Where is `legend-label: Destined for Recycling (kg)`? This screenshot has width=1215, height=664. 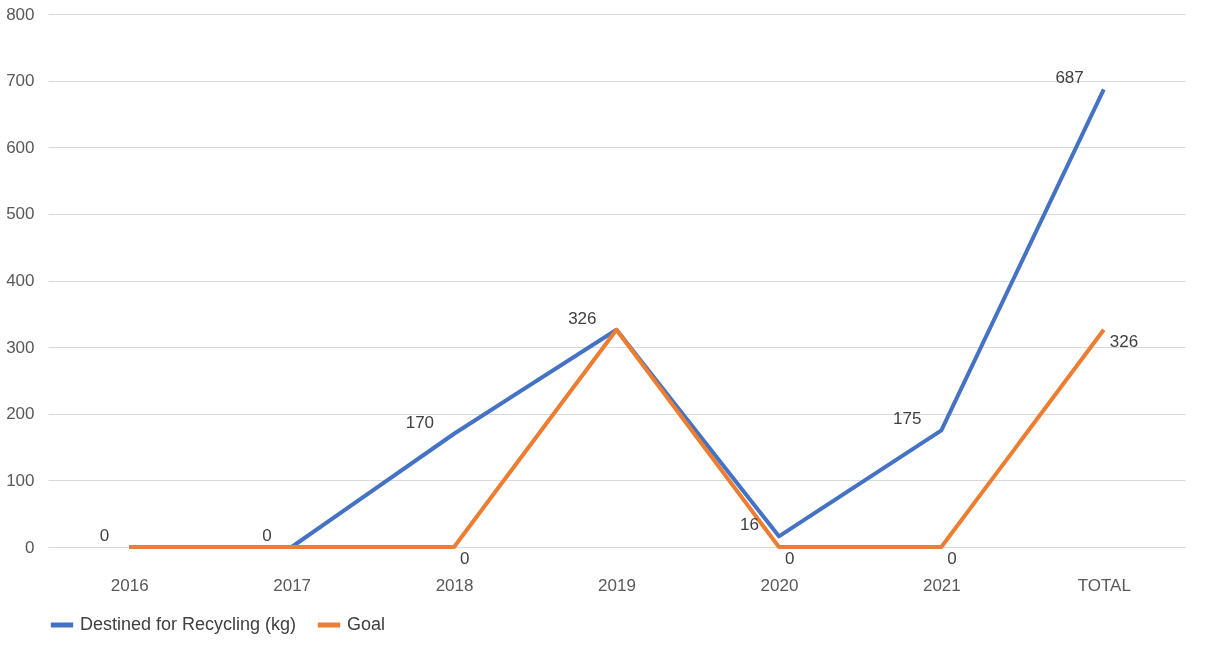
legend-label: Destined for Recycling (kg) is located at coordinates (188, 624).